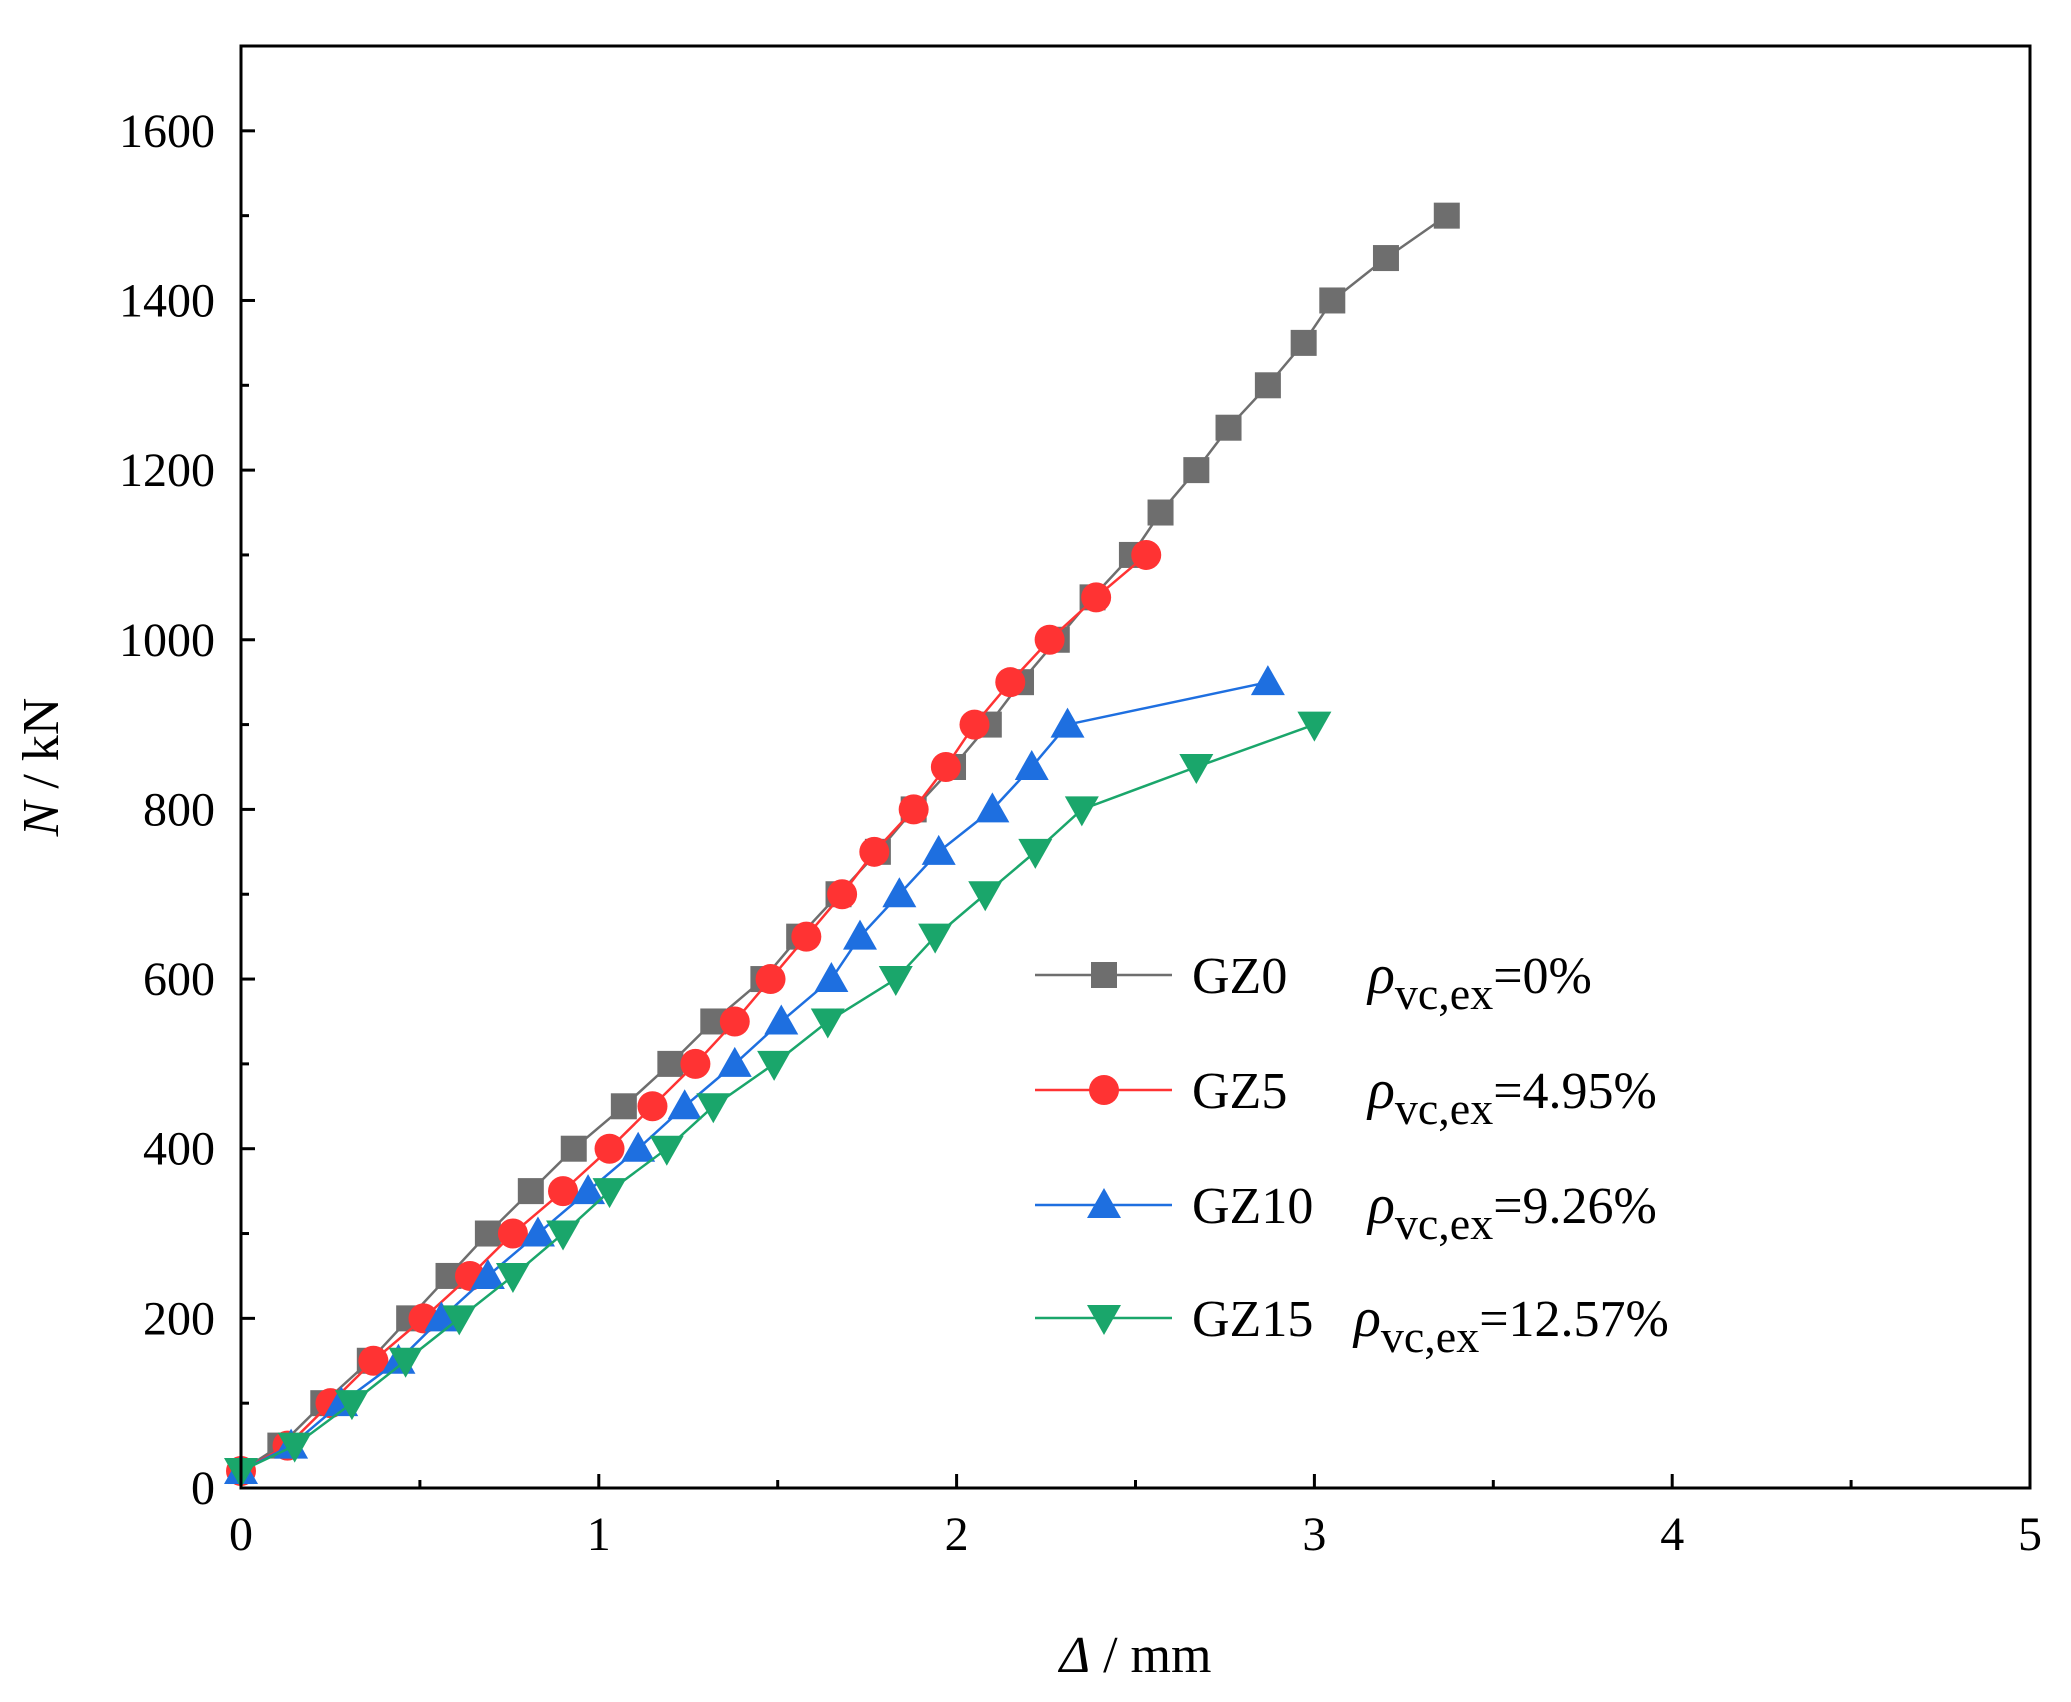 The image size is (2071, 1702). I want to click on y-tick-label: 200, so click(179, 1318).